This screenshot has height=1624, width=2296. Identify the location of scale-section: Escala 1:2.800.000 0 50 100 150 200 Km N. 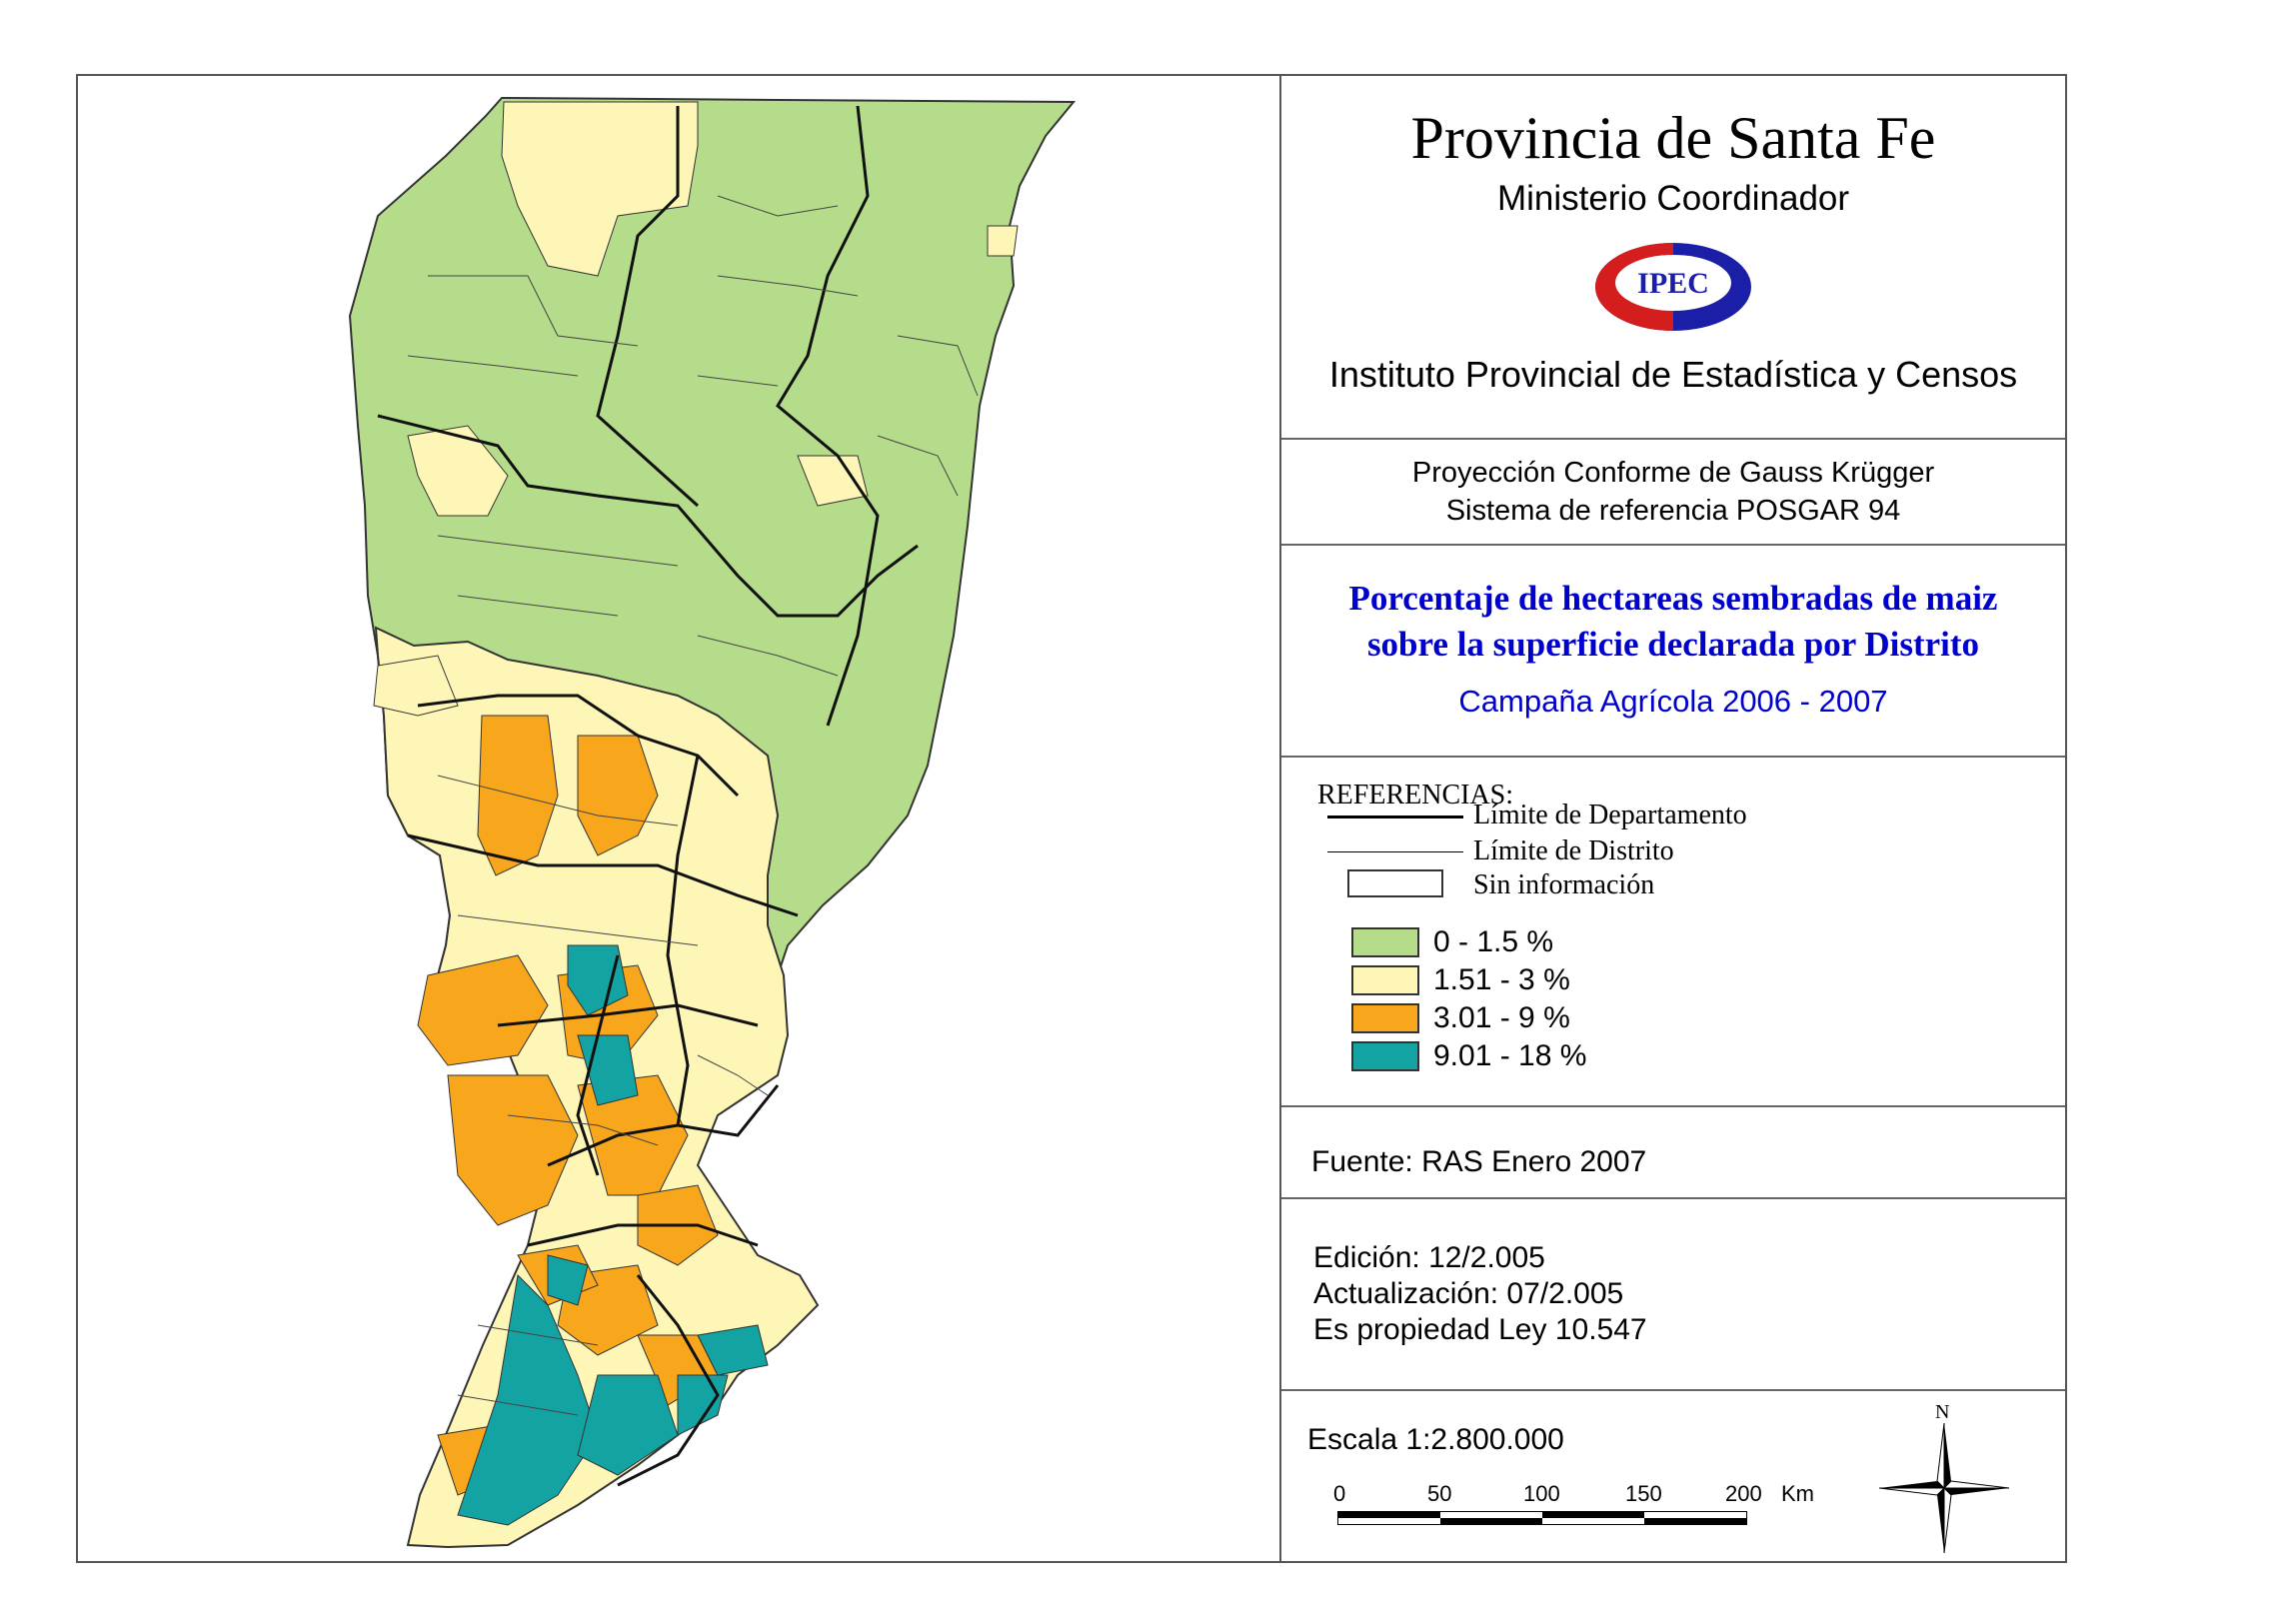
(1673, 1476).